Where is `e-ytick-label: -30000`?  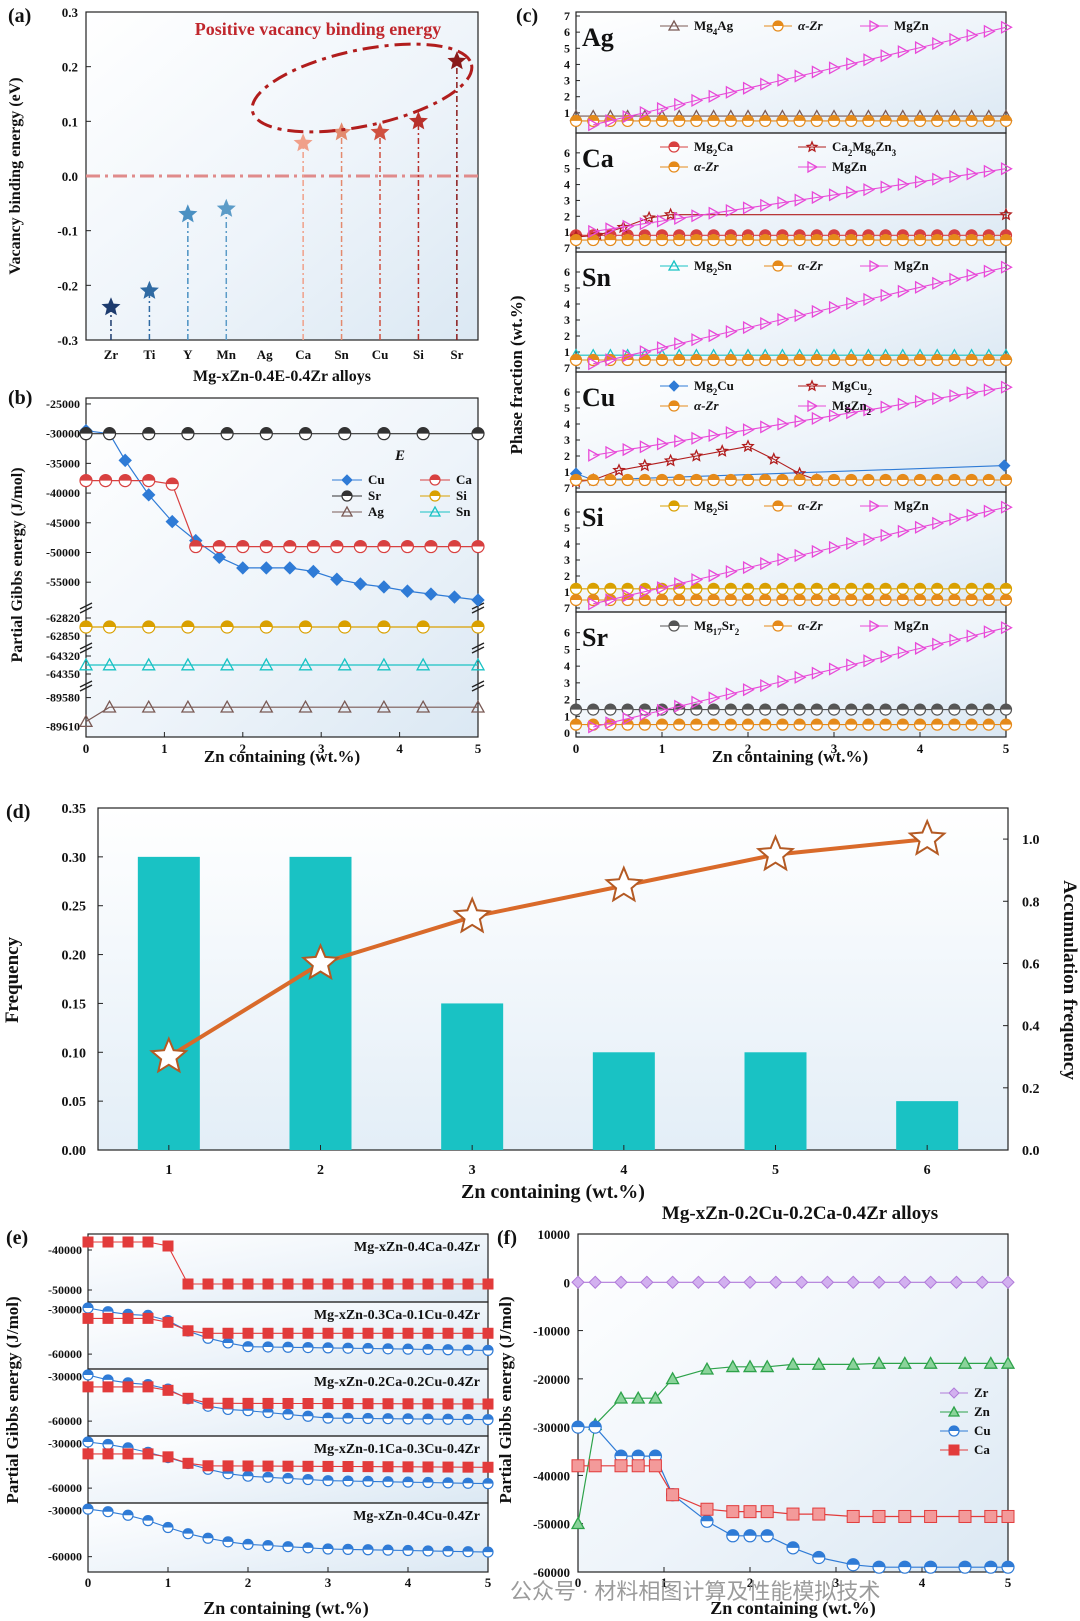
e-ytick-label: -30000 is located at coordinates (65, 1511).